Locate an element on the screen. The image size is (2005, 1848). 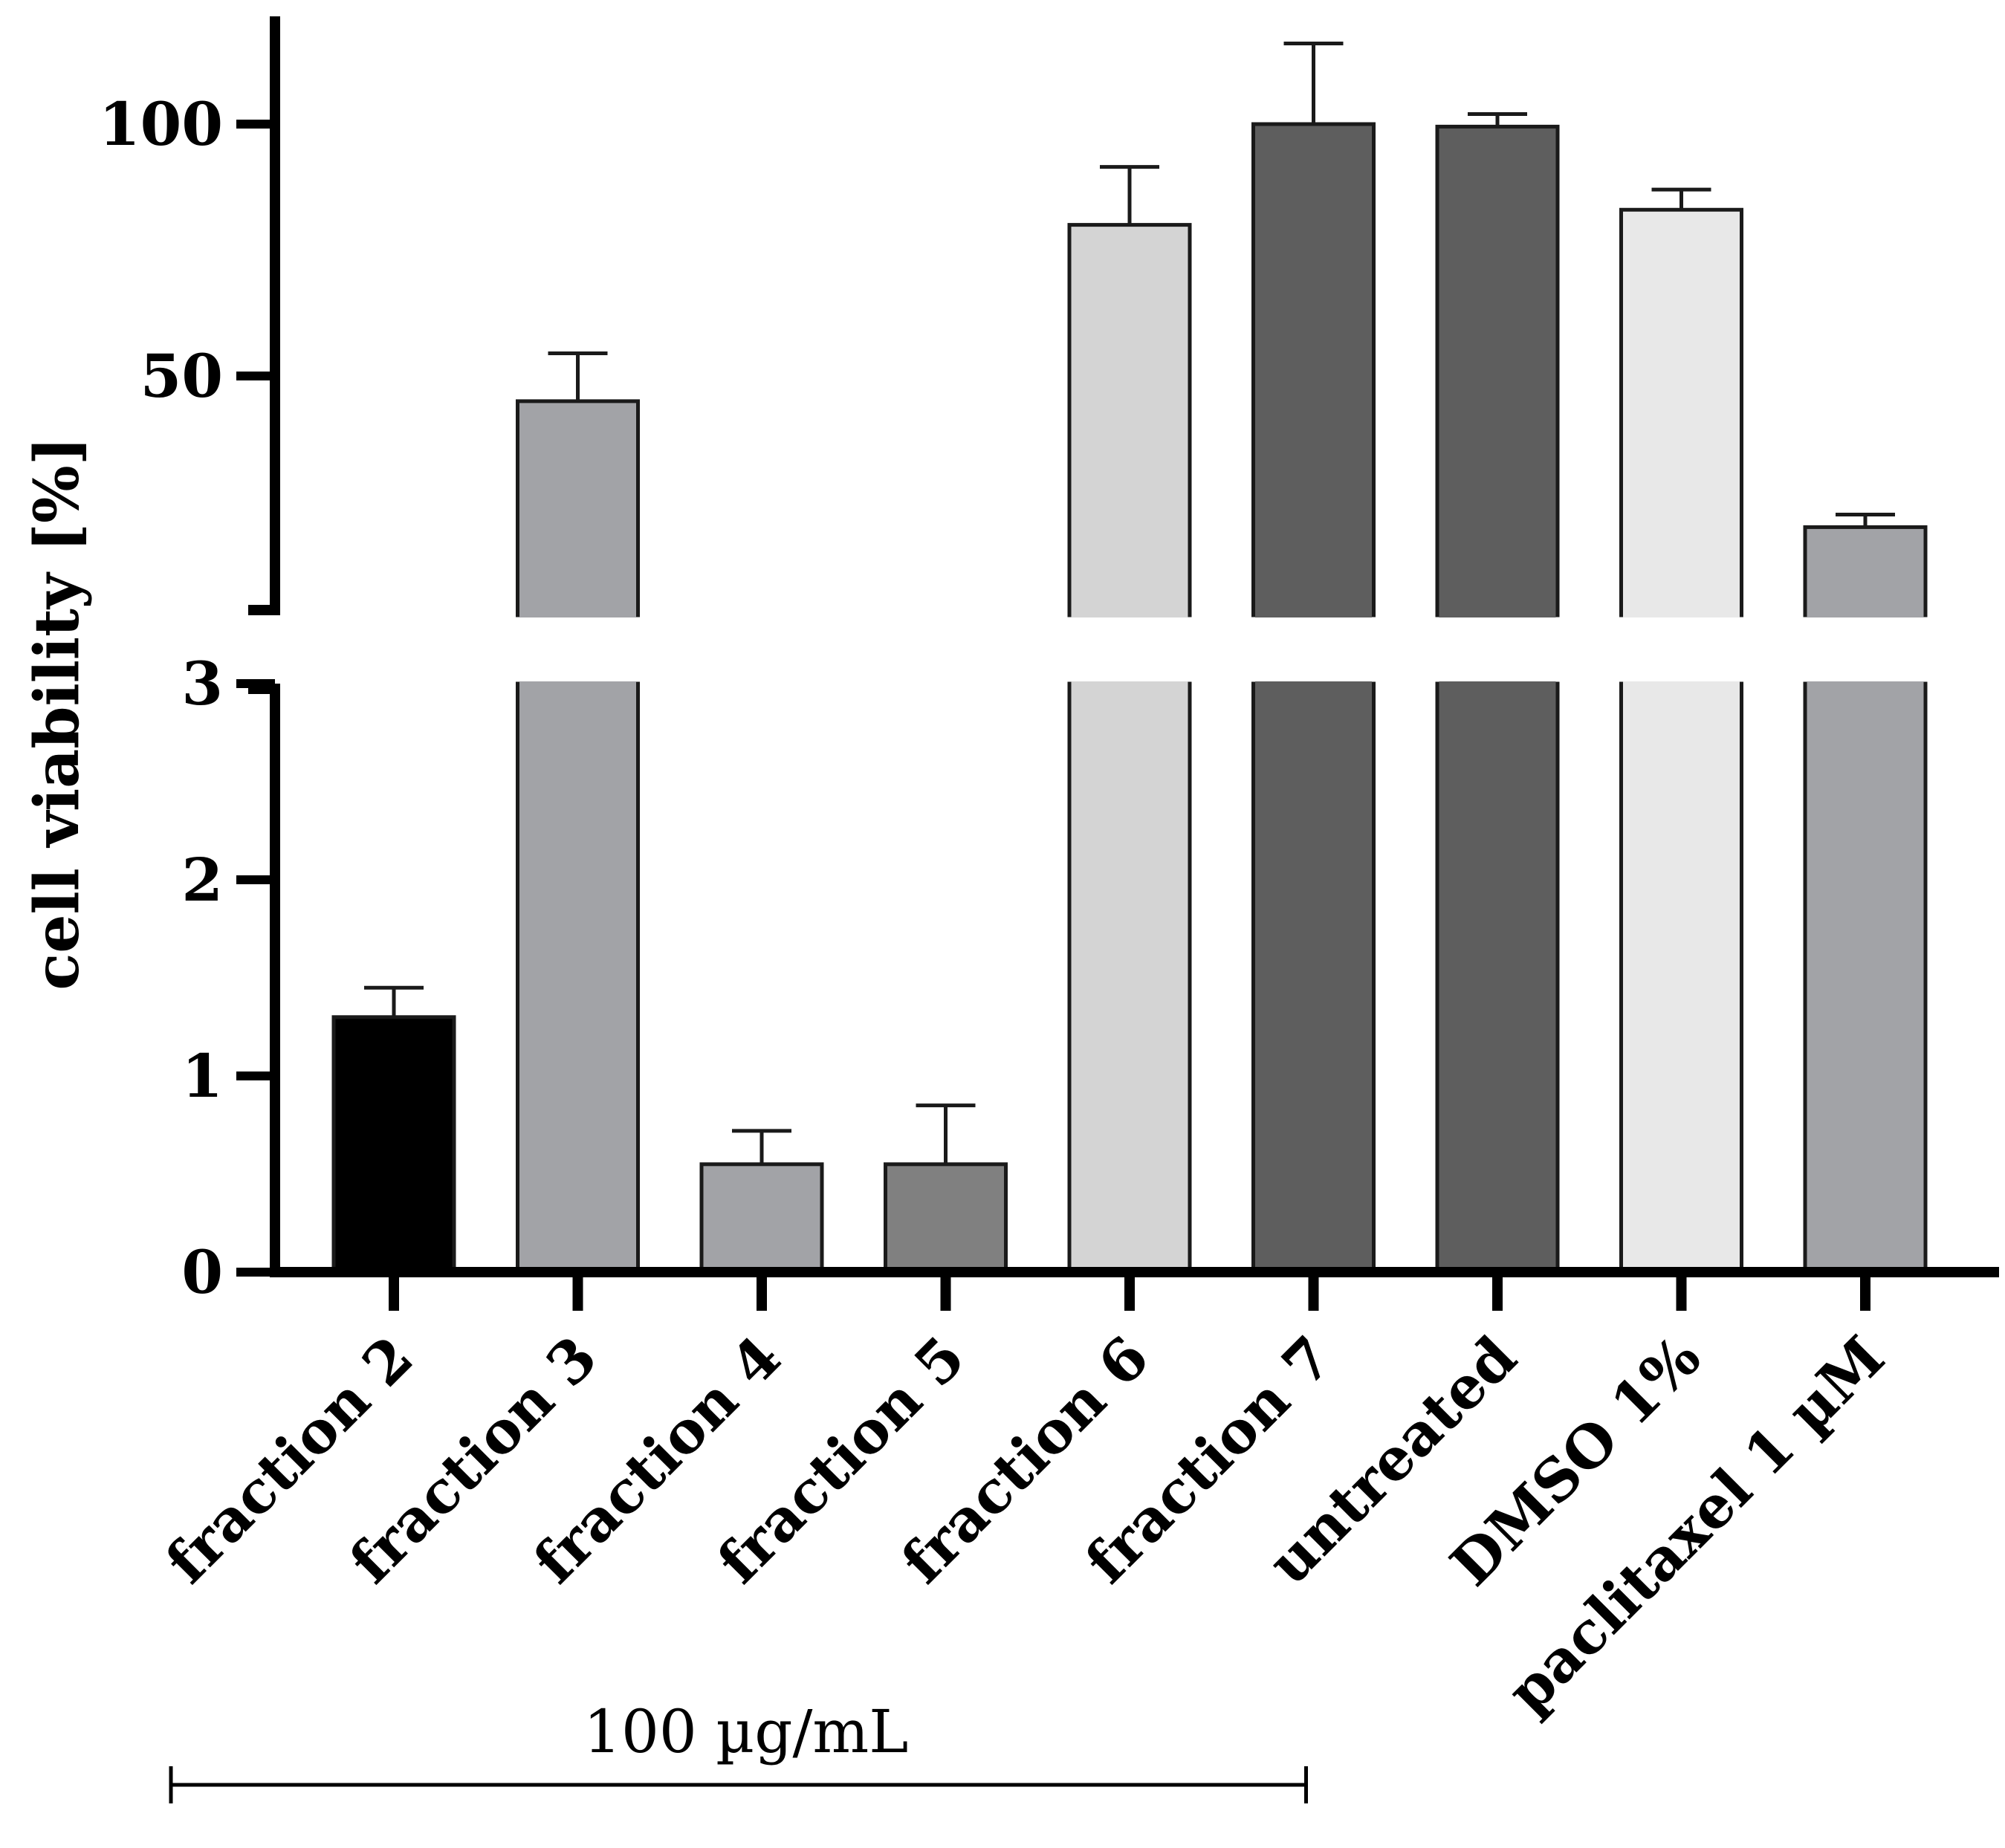
bar-upper-untreated is located at coordinates (1497, 370).